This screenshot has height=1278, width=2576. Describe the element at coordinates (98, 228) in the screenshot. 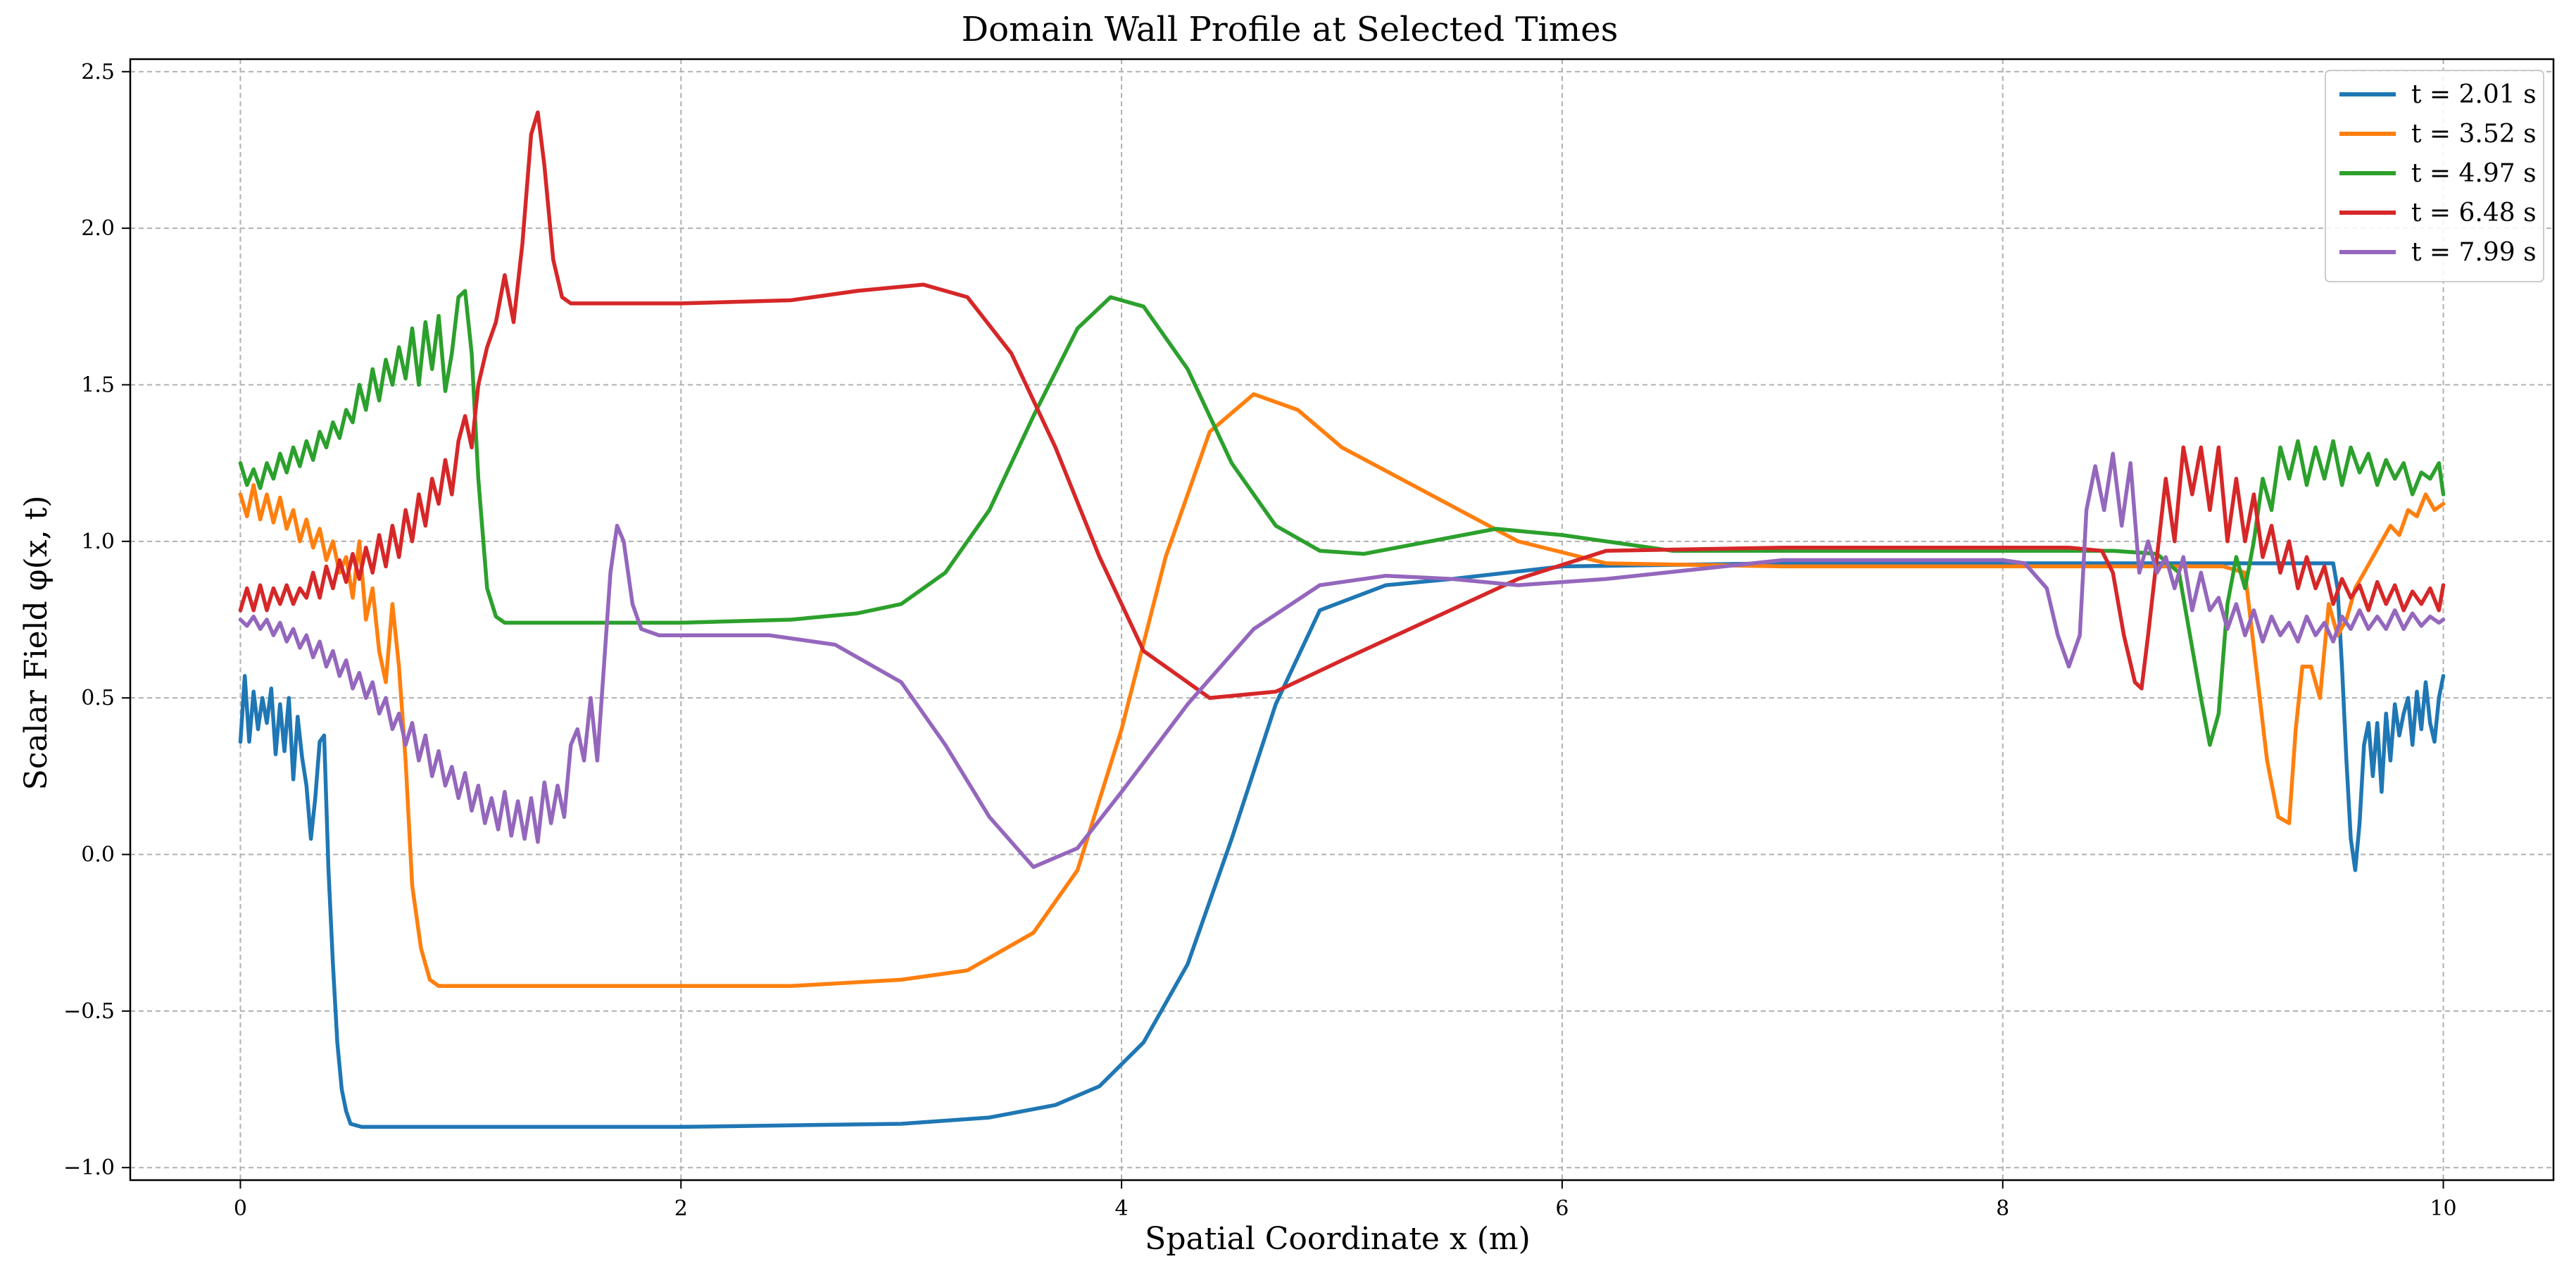

I see `y-tick-label: 2.0` at that location.